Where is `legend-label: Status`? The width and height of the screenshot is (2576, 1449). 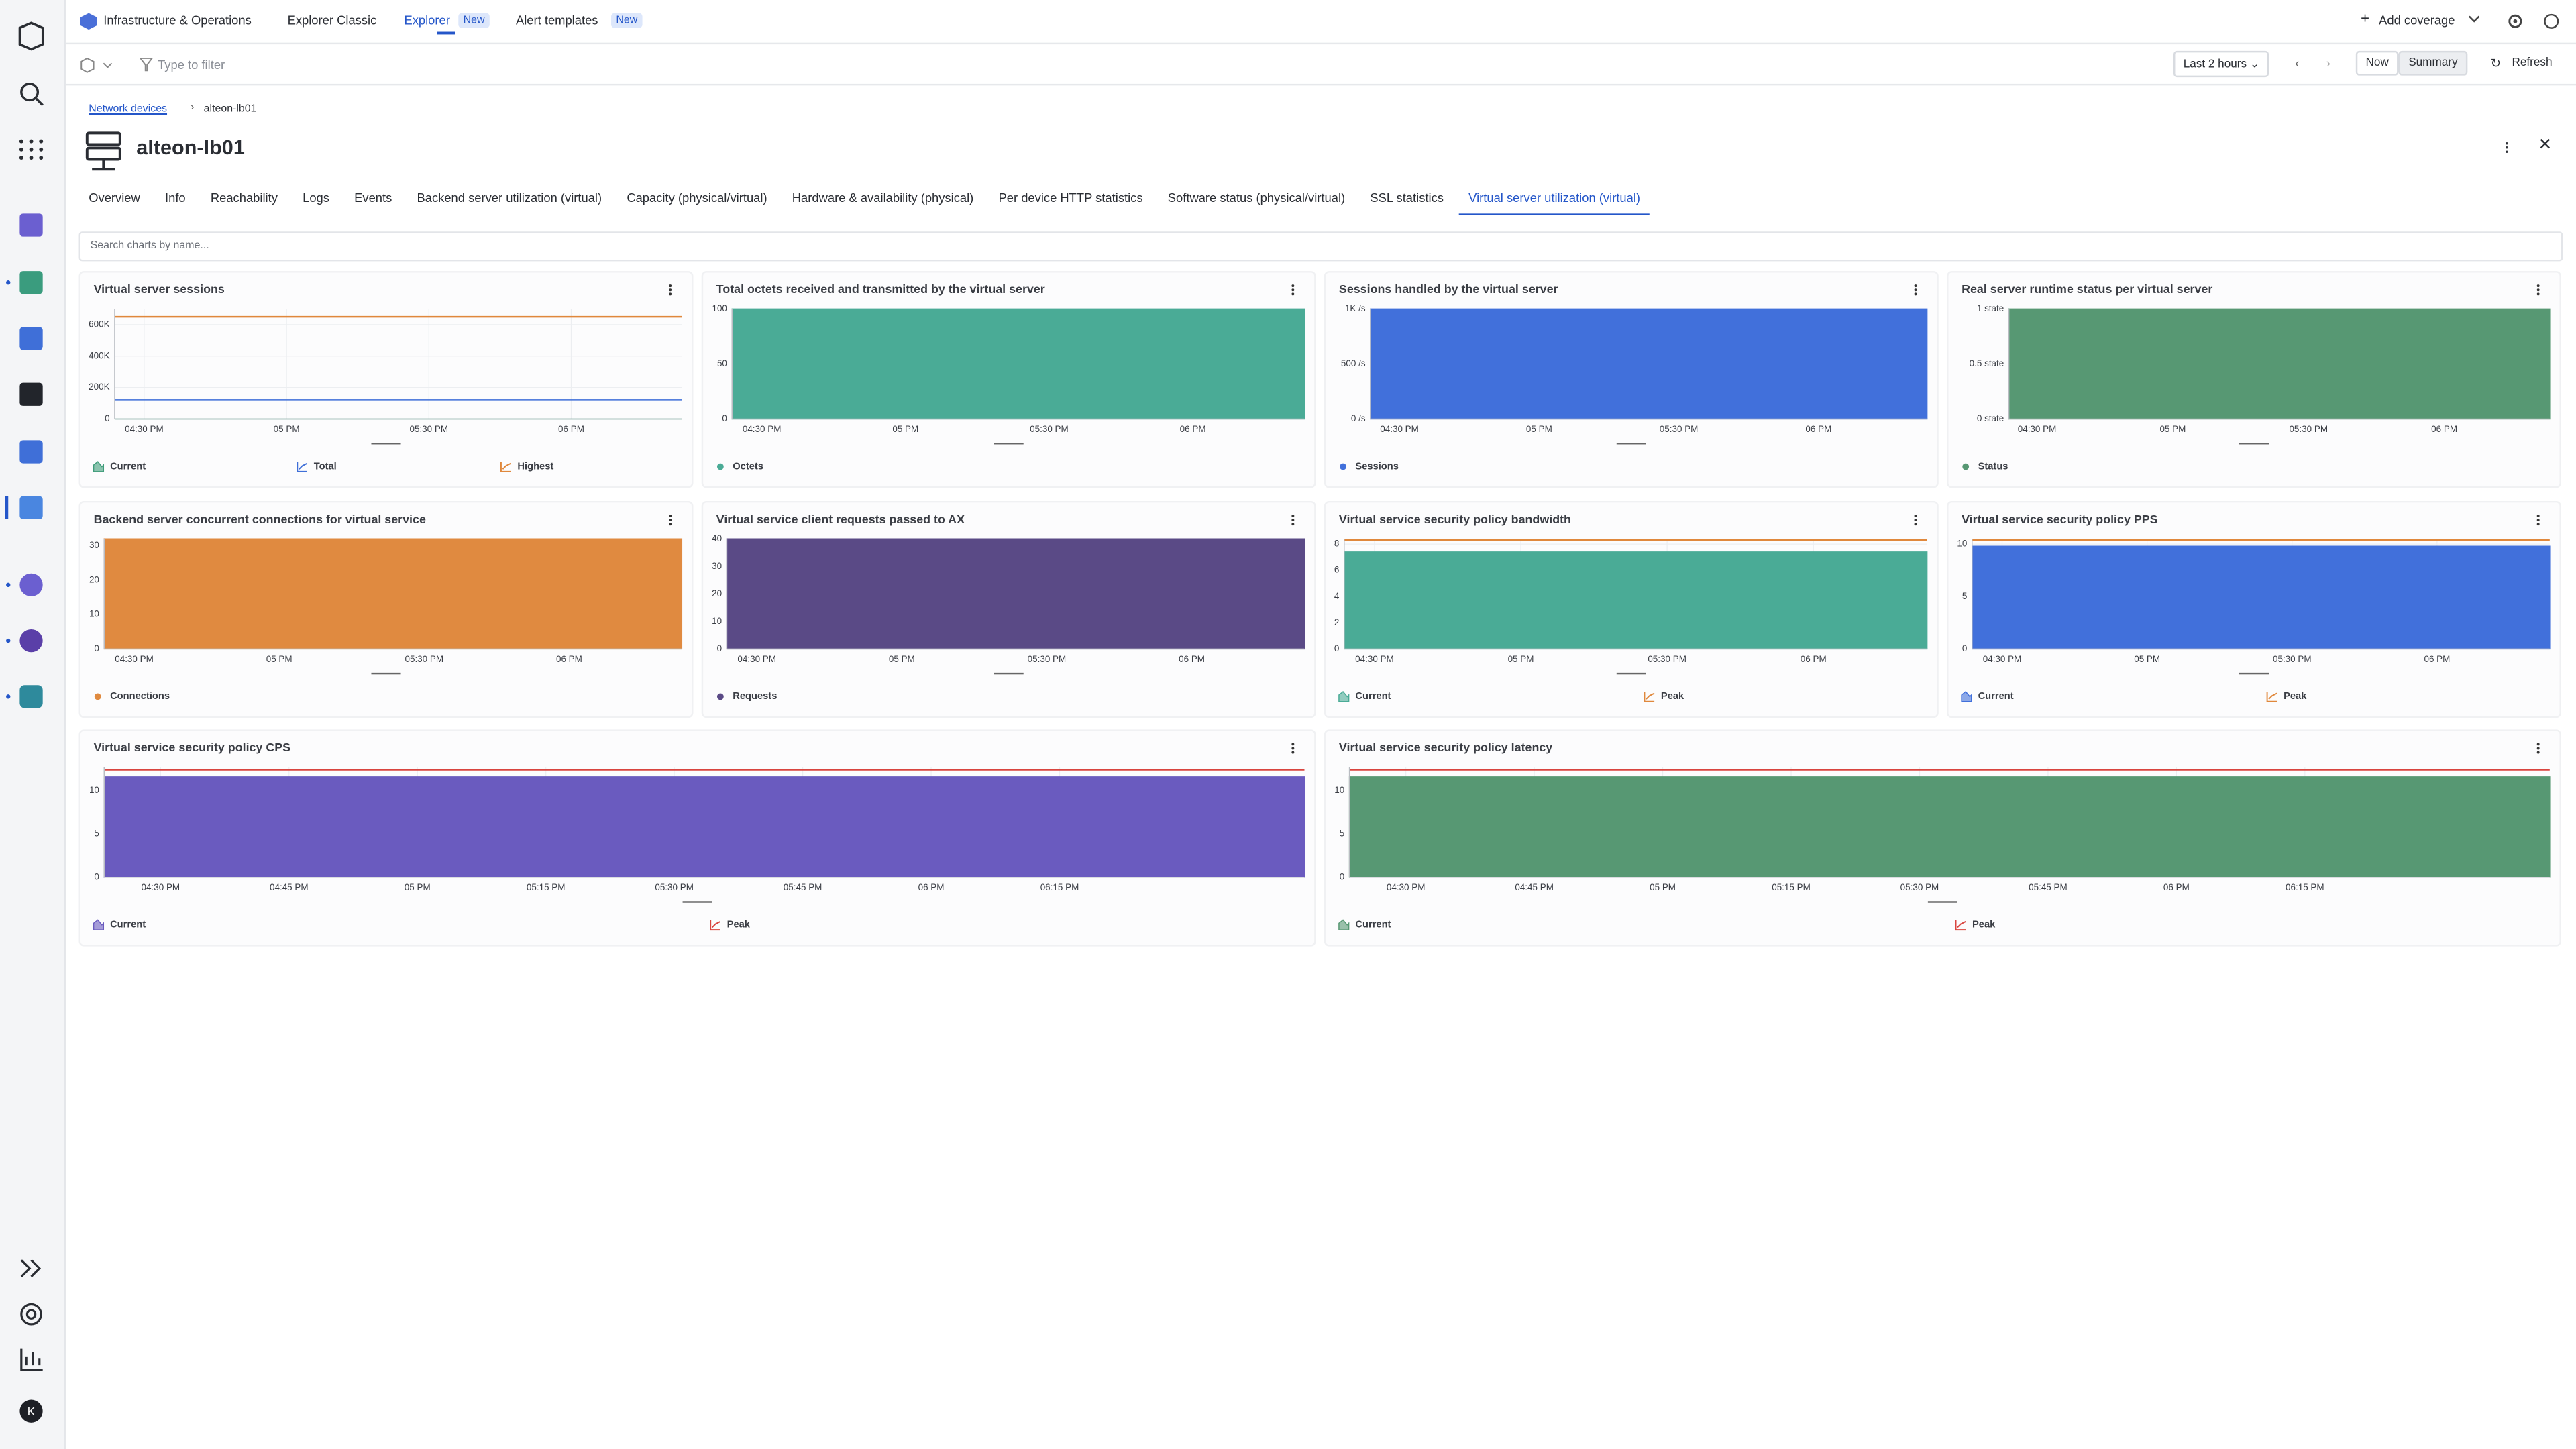 legend-label: Status is located at coordinates (1993, 466).